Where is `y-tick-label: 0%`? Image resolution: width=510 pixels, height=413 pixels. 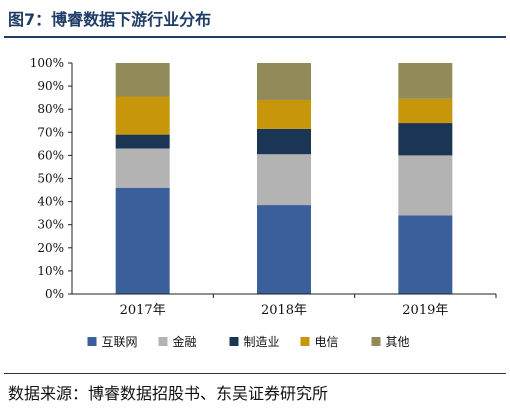
y-tick-label: 0% is located at coordinates (54, 294).